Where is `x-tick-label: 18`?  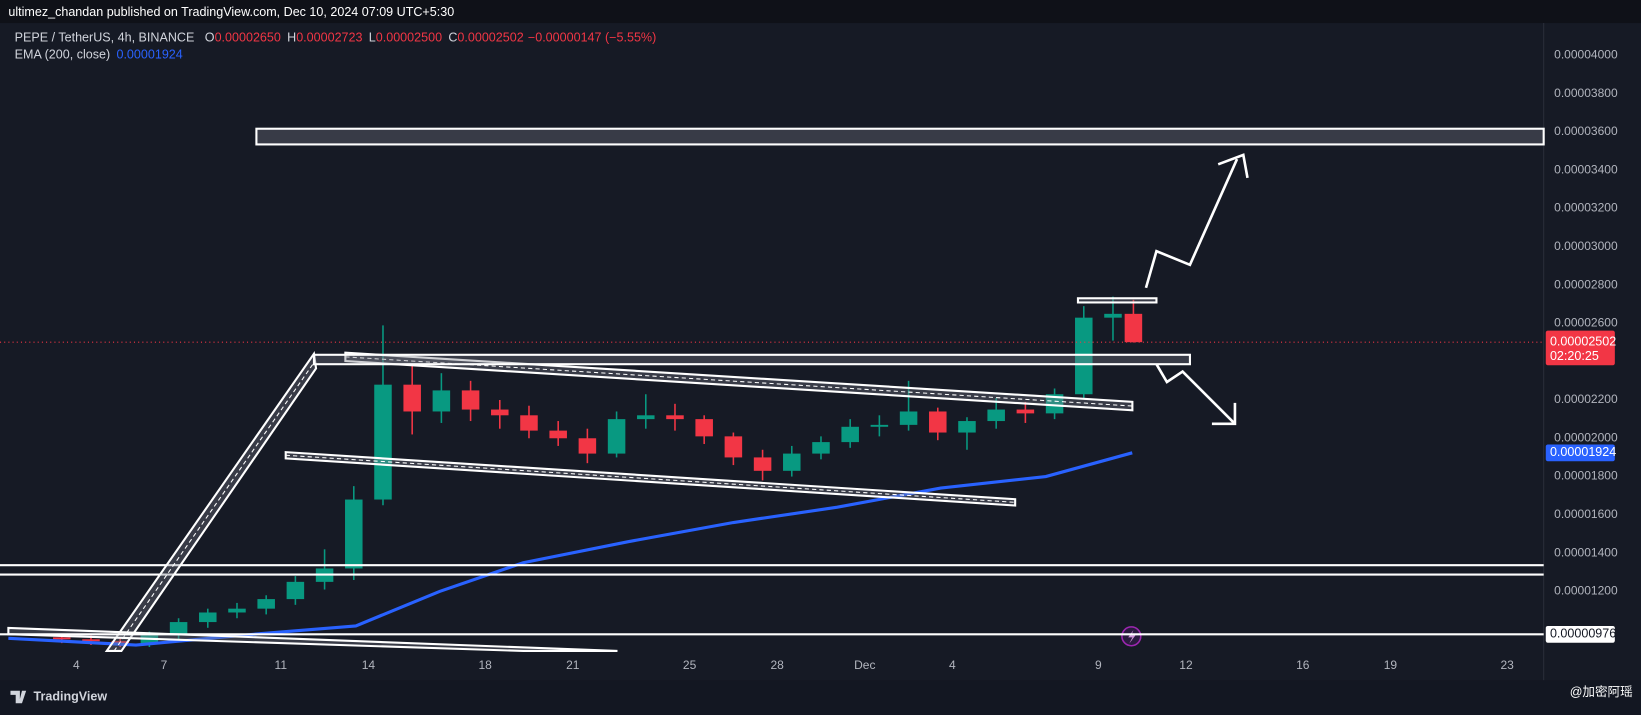 x-tick-label: 18 is located at coordinates (485, 665).